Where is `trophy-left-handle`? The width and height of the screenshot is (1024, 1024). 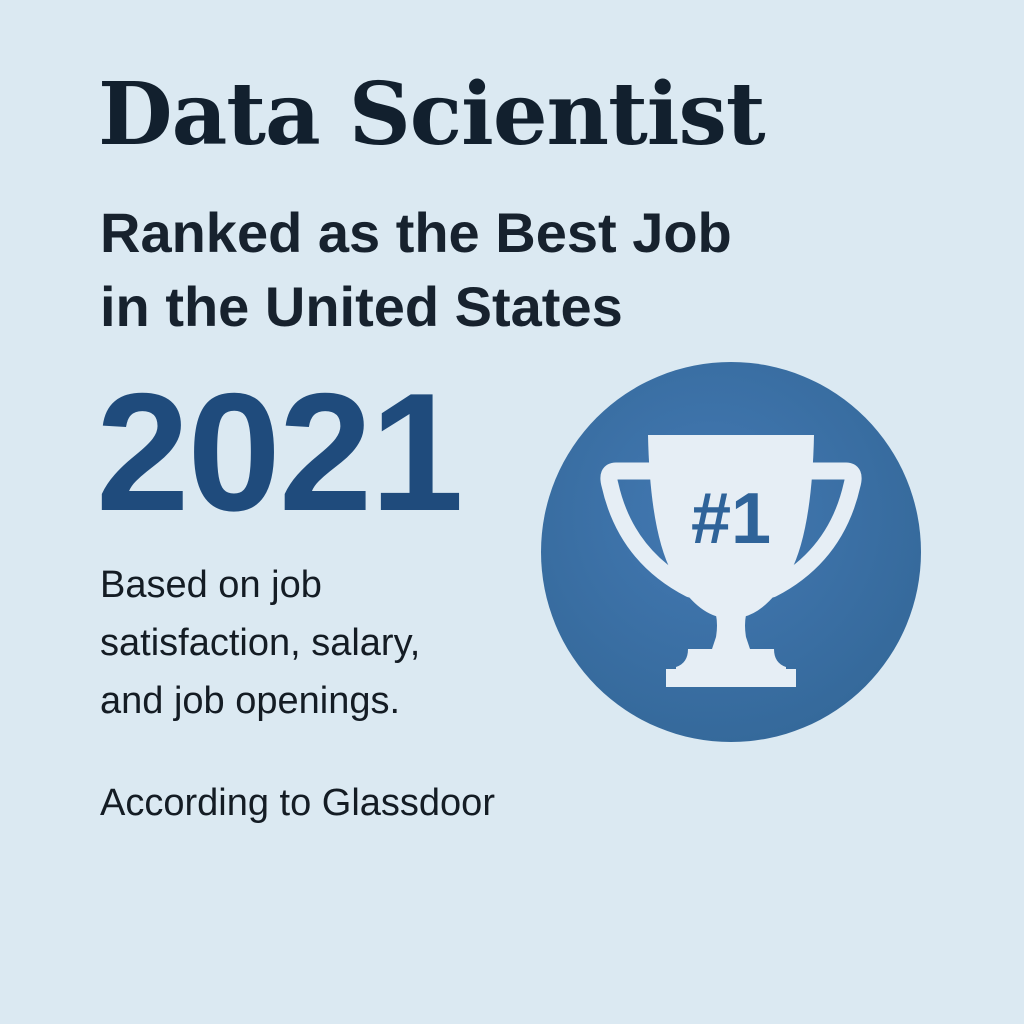 trophy-left-handle is located at coordinates (649, 530).